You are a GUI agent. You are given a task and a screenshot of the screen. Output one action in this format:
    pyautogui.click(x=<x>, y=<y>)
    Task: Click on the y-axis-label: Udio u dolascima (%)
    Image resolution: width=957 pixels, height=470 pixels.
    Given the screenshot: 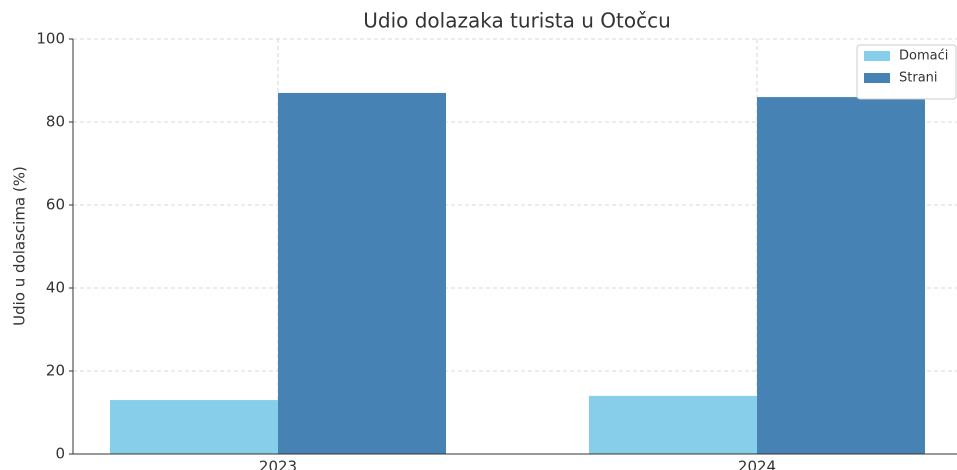 What is the action you would take?
    pyautogui.click(x=20, y=246)
    